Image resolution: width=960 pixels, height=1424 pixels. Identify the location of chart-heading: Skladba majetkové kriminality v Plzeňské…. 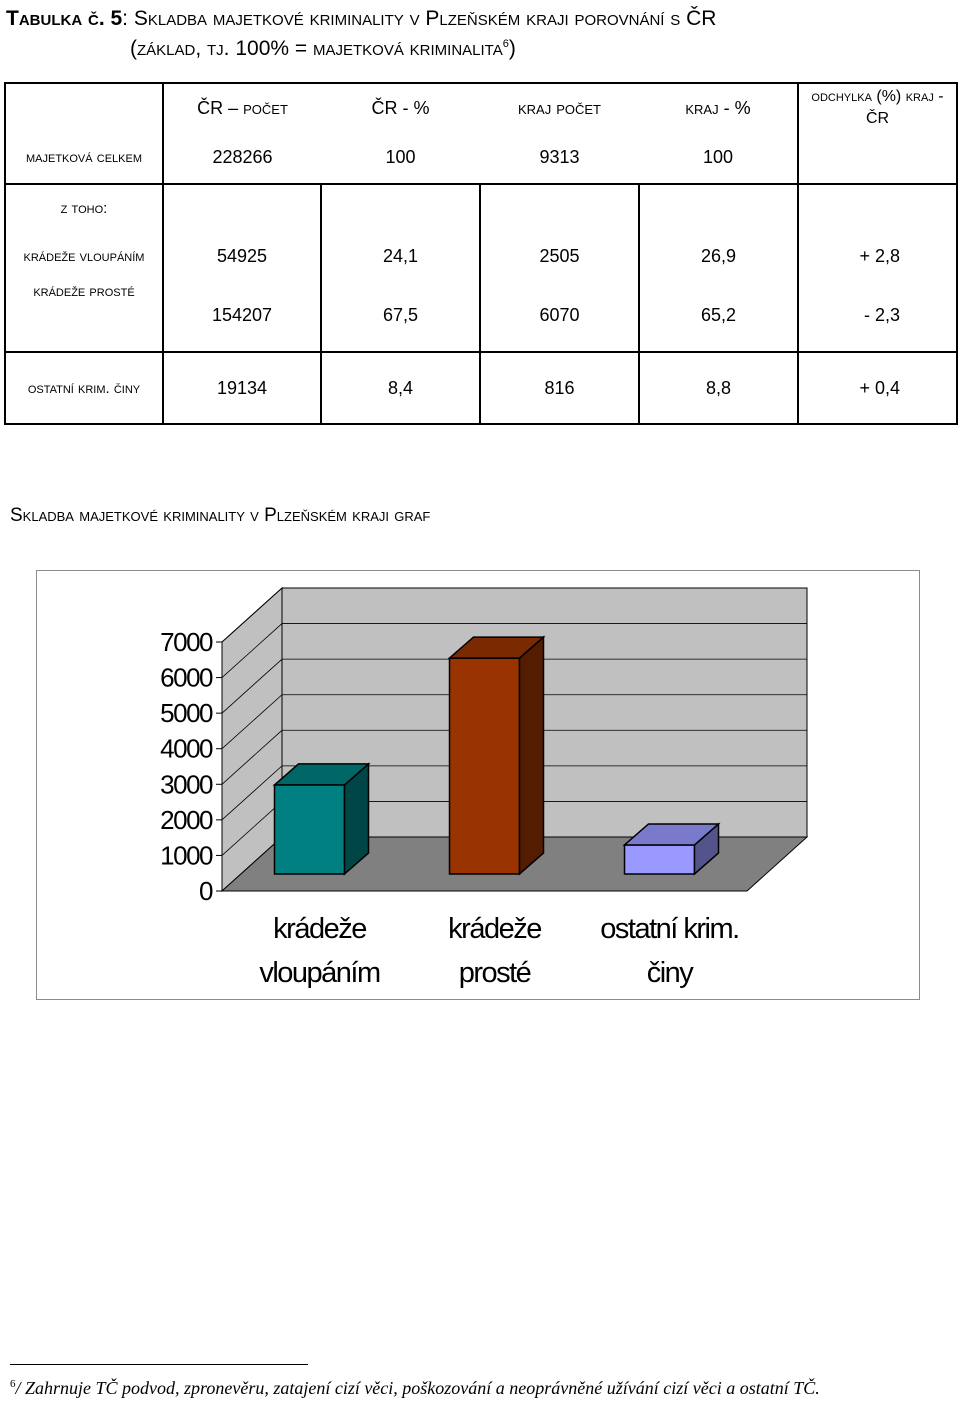
(220, 515).